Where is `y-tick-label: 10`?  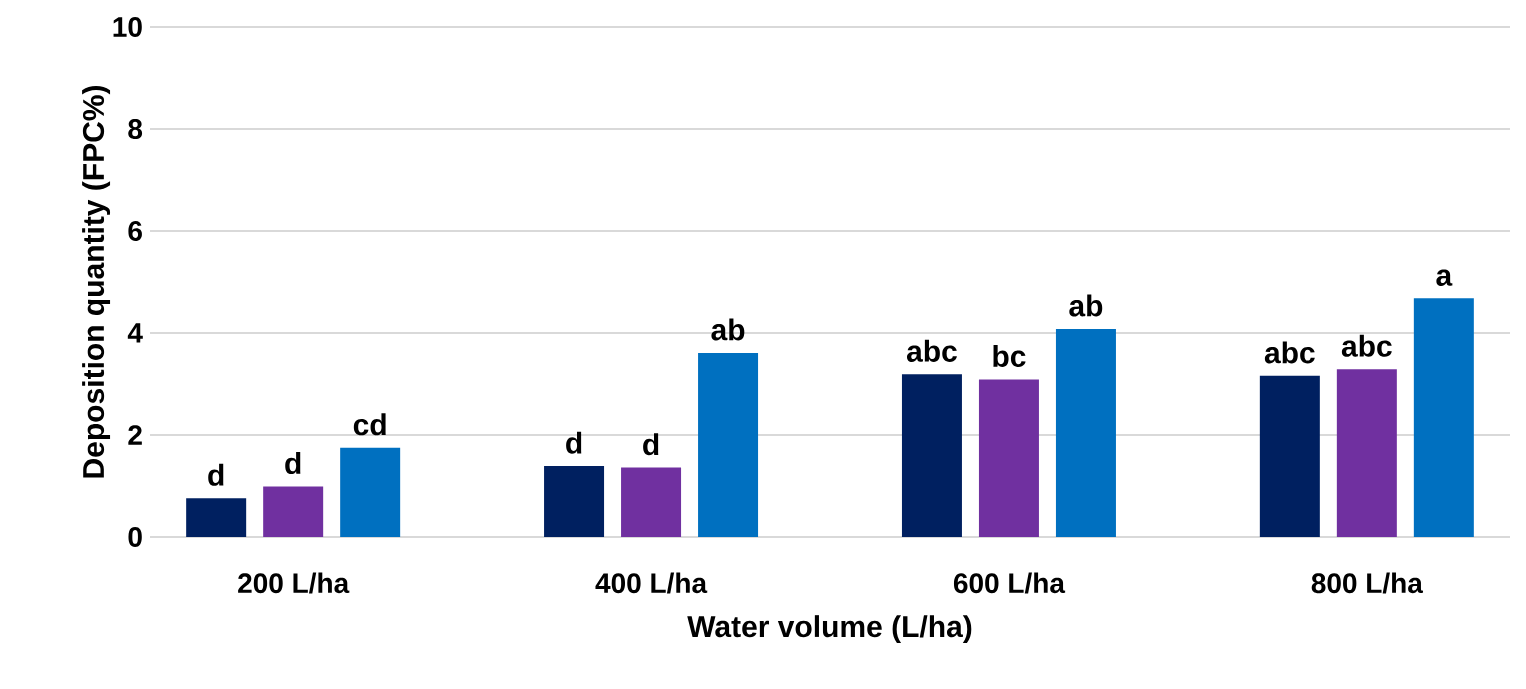
y-tick-label: 10 is located at coordinates (127, 27).